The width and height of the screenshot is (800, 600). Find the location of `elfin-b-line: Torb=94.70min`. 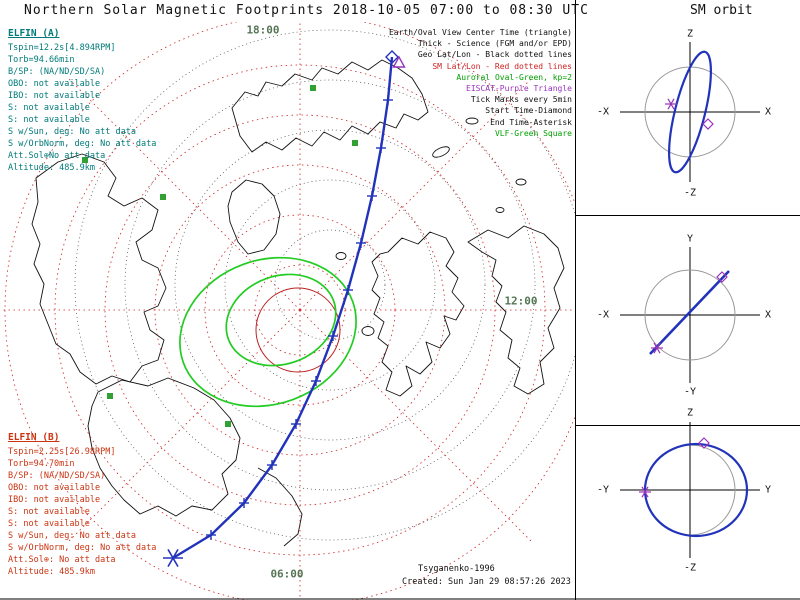

elfin-b-line: Torb=94.70min is located at coordinates (41, 464).